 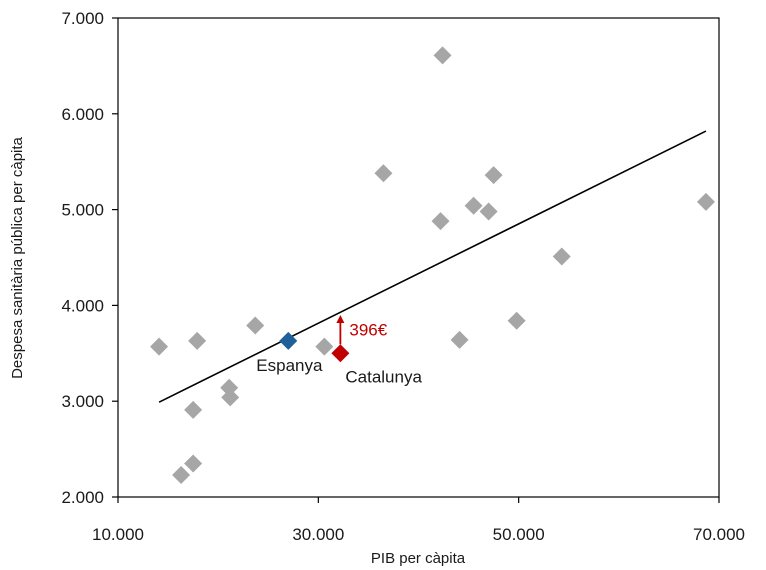 I want to click on highlight-label-espanya: Espanya, so click(x=289, y=365).